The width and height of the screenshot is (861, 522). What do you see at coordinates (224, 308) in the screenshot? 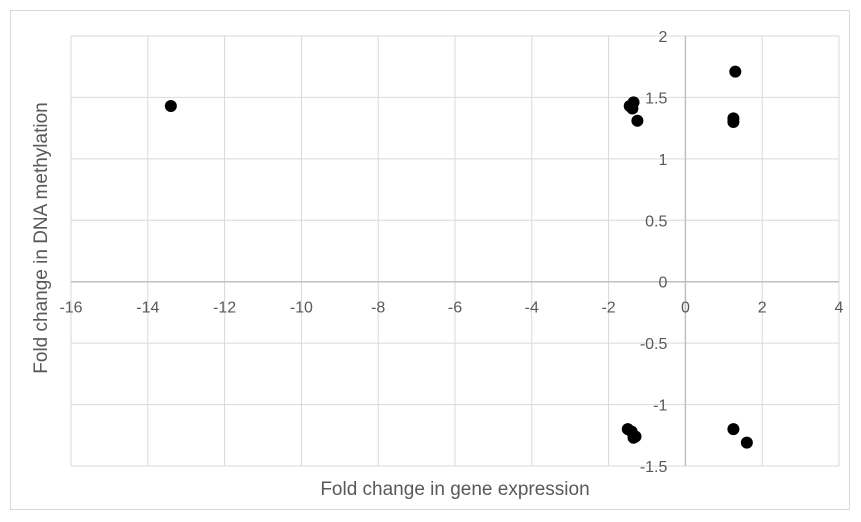
I see `x-tick-label: -12` at bounding box center [224, 308].